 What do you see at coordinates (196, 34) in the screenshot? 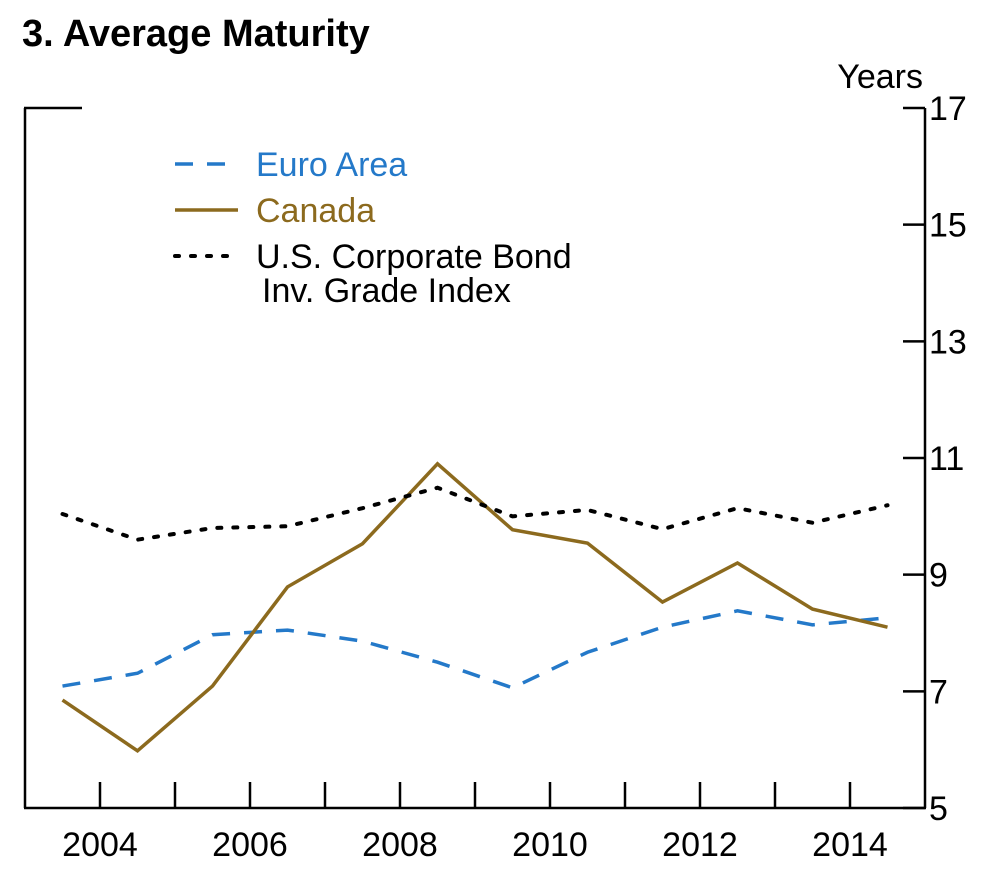
I see `chart-title: 3. Average Maturity` at bounding box center [196, 34].